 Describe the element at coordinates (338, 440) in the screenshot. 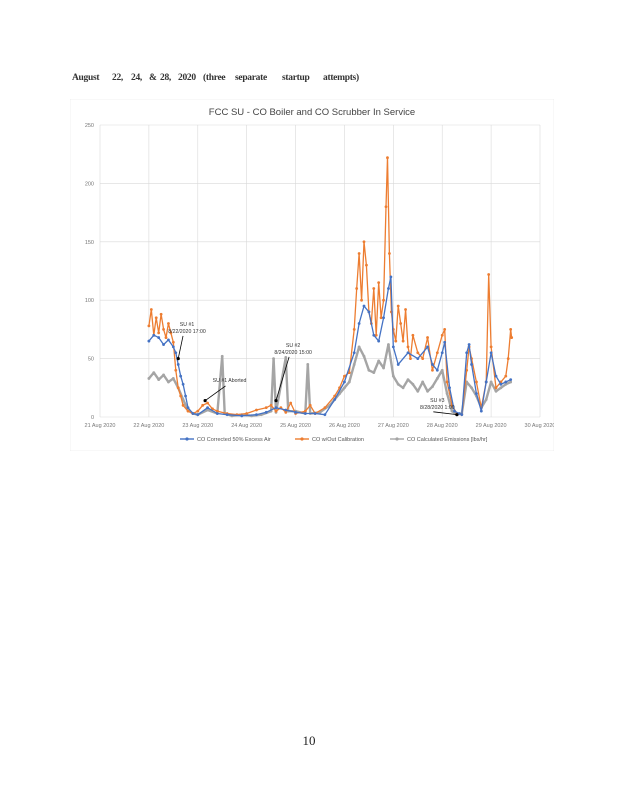

I see `legend-label: CO w/Out Calibration` at that location.